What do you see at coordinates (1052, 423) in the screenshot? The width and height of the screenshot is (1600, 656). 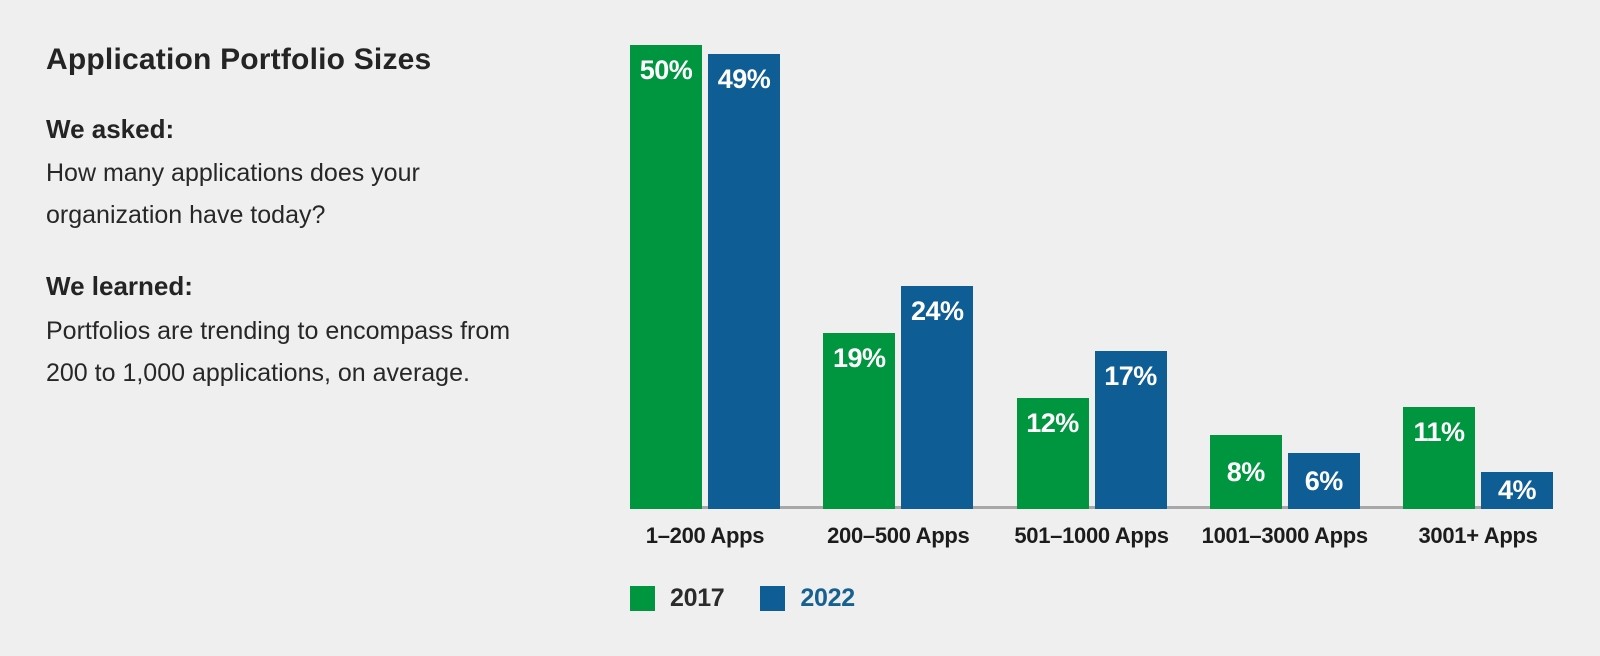 I see `bar-value-label: 12%` at bounding box center [1052, 423].